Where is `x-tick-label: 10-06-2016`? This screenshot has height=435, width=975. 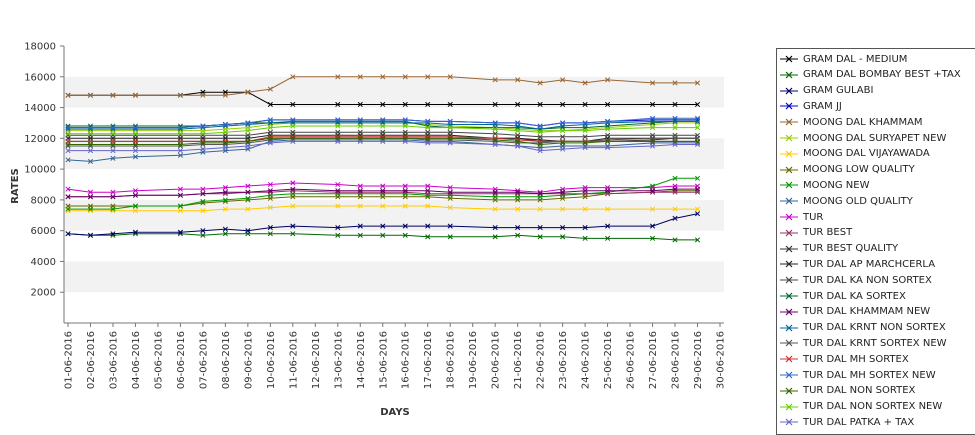 x-tick-label: 10-06-2016 is located at coordinates (271, 360).